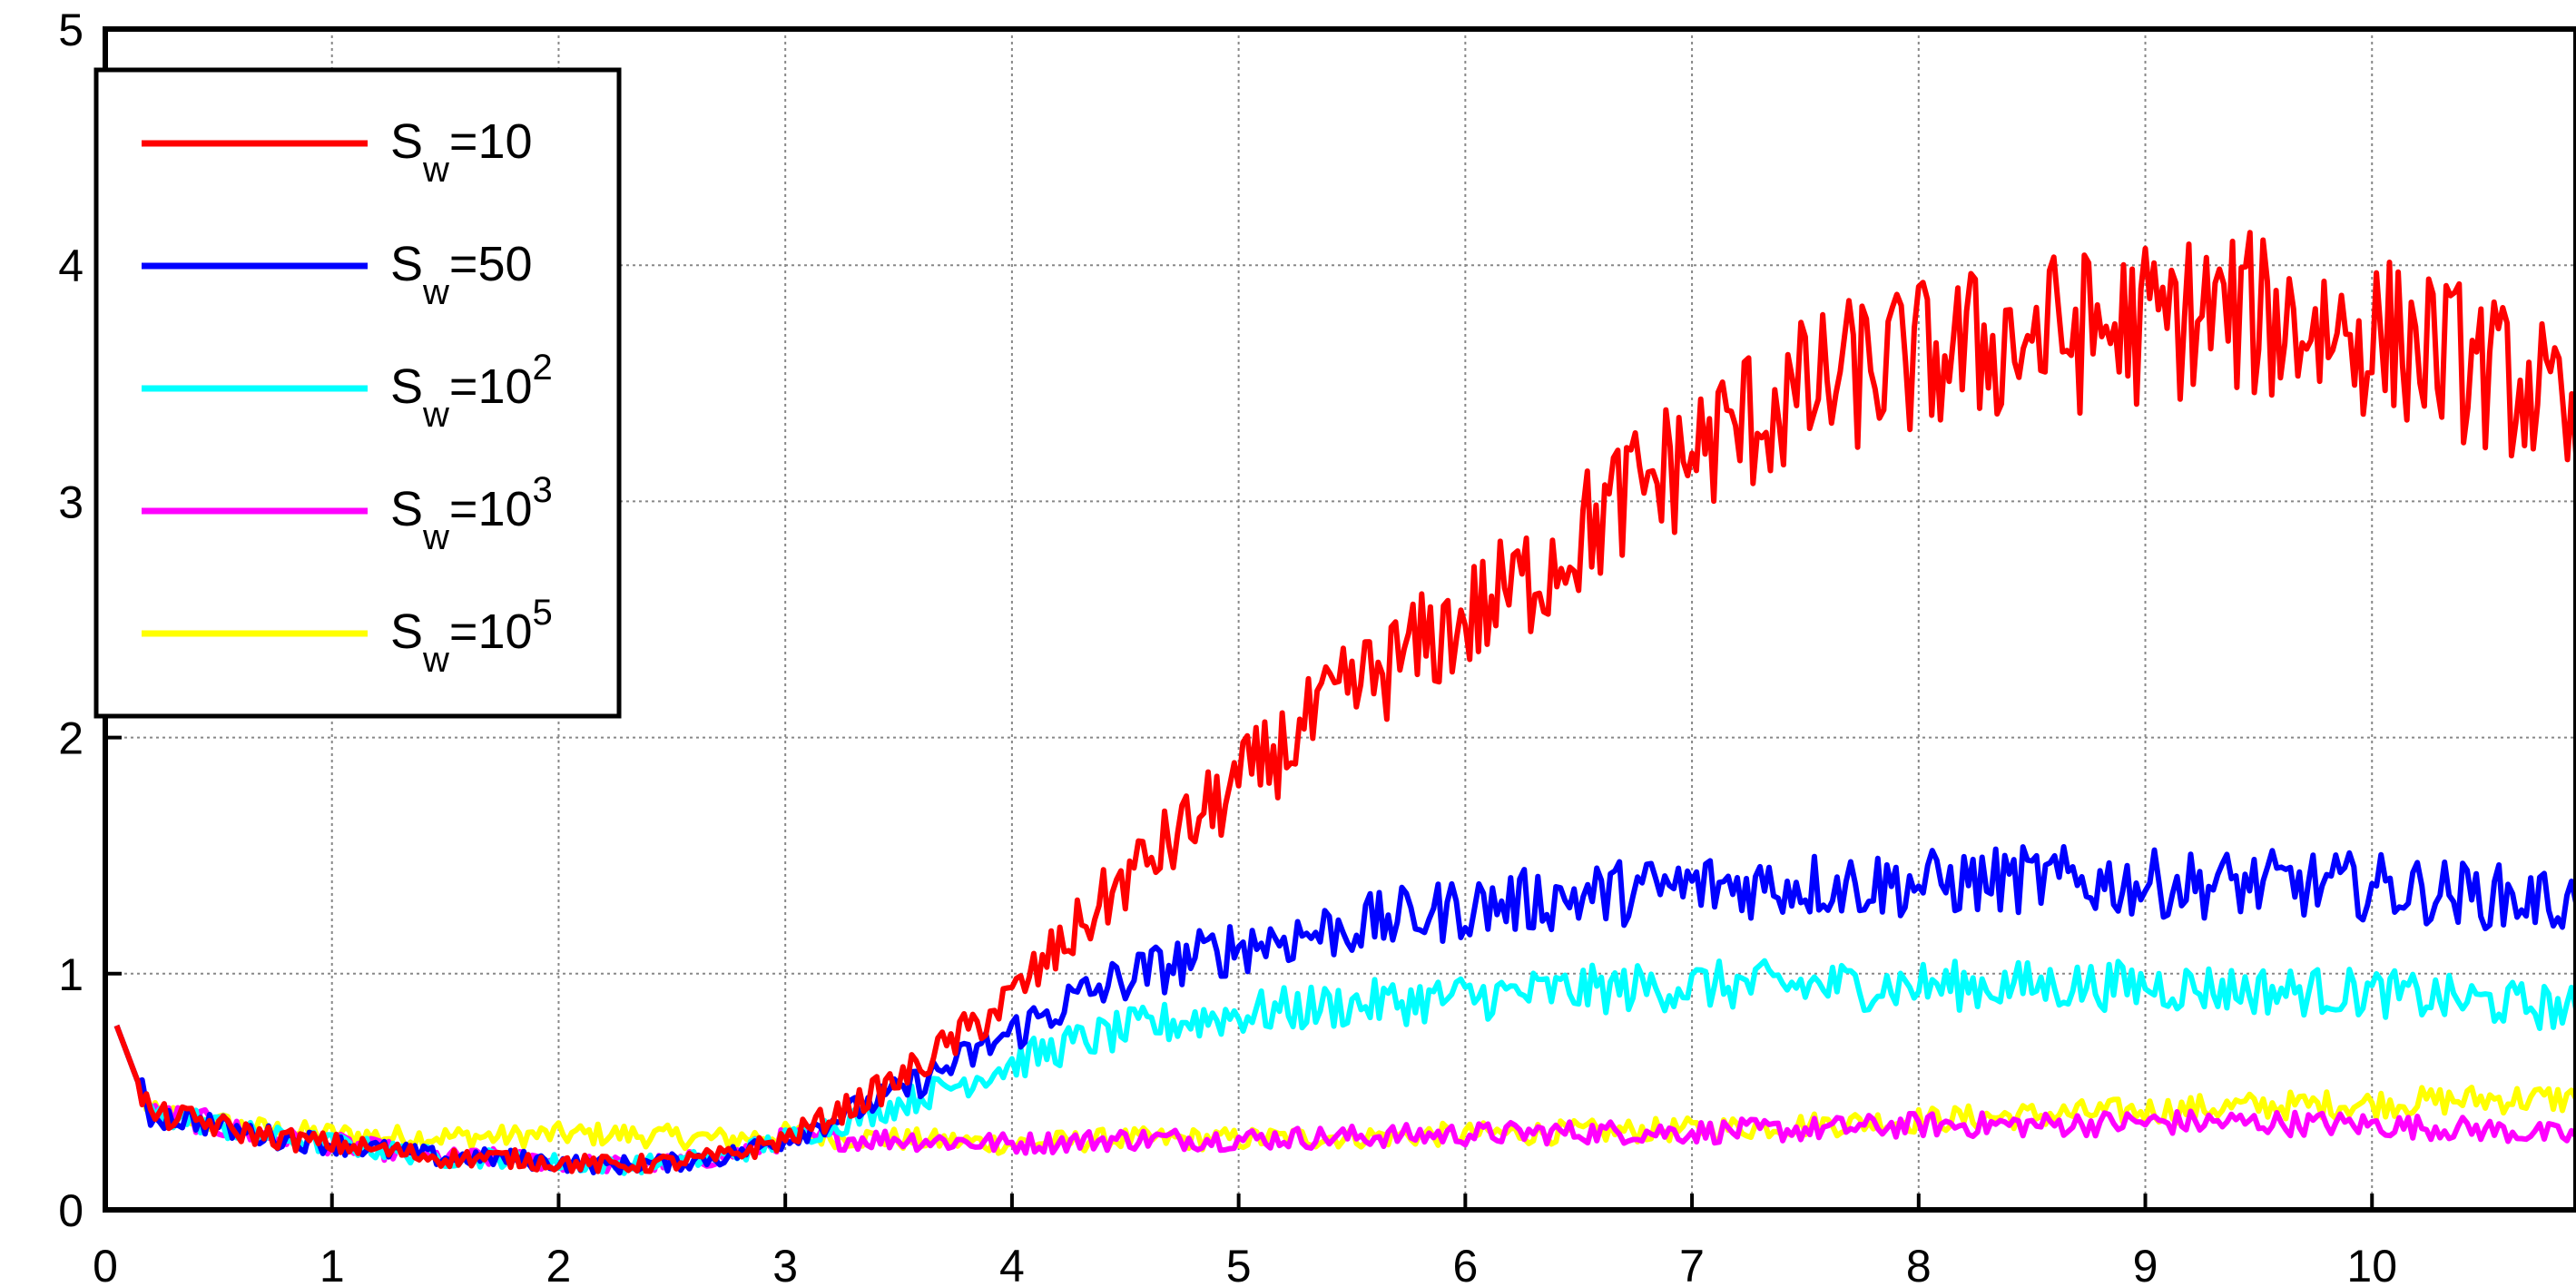 The width and height of the screenshot is (2576, 1287). I want to click on x-tick-label: 6, so click(1465, 1264).